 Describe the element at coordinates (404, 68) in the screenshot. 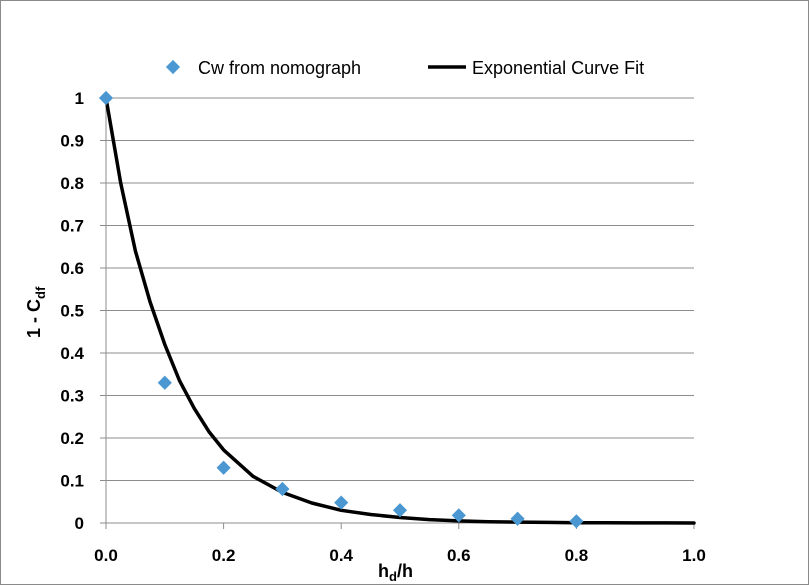

I see `legend: Cw from nomograph Exponential Curve Fit` at that location.